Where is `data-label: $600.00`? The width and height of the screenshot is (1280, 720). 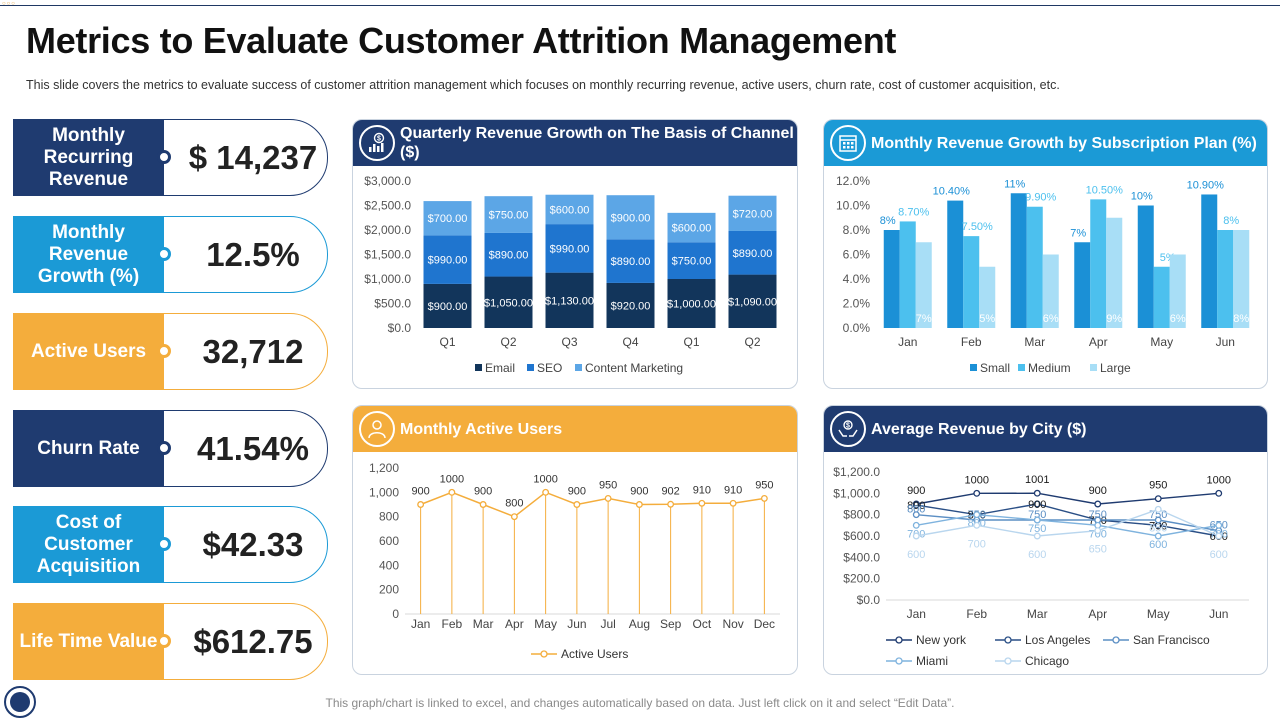 data-label: $600.00 is located at coordinates (692, 229).